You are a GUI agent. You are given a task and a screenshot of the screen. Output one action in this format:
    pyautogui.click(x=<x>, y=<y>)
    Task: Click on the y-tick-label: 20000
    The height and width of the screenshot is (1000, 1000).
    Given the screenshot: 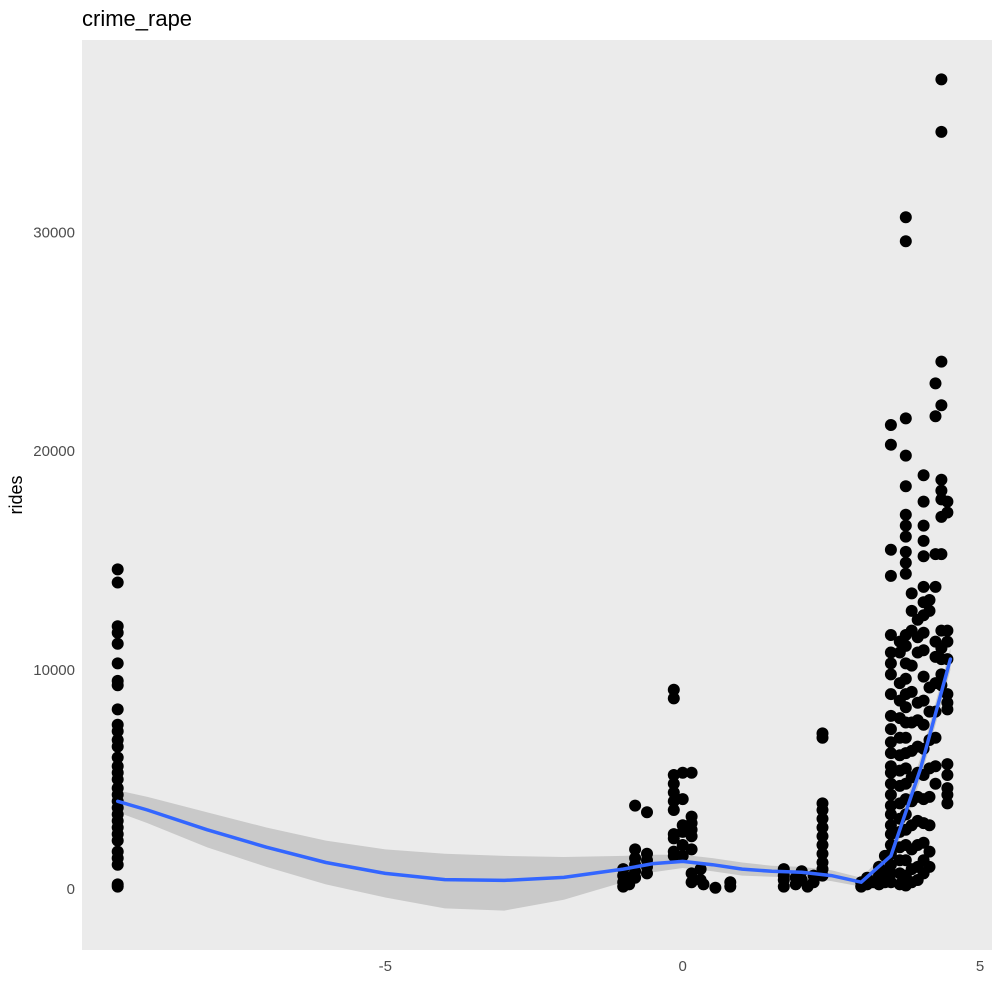 What is the action you would take?
    pyautogui.click(x=54, y=451)
    